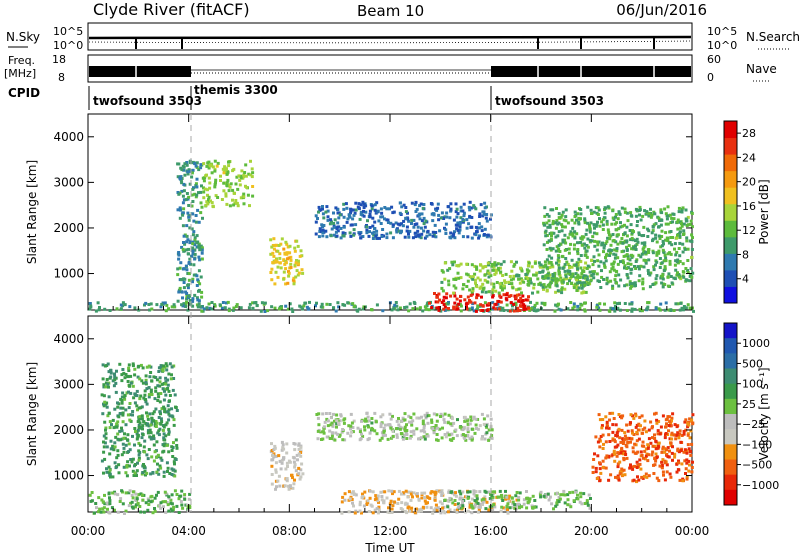  Describe the element at coordinates (760, 485) in the screenshot. I see `colorbar-tick-label: −1000` at that location.